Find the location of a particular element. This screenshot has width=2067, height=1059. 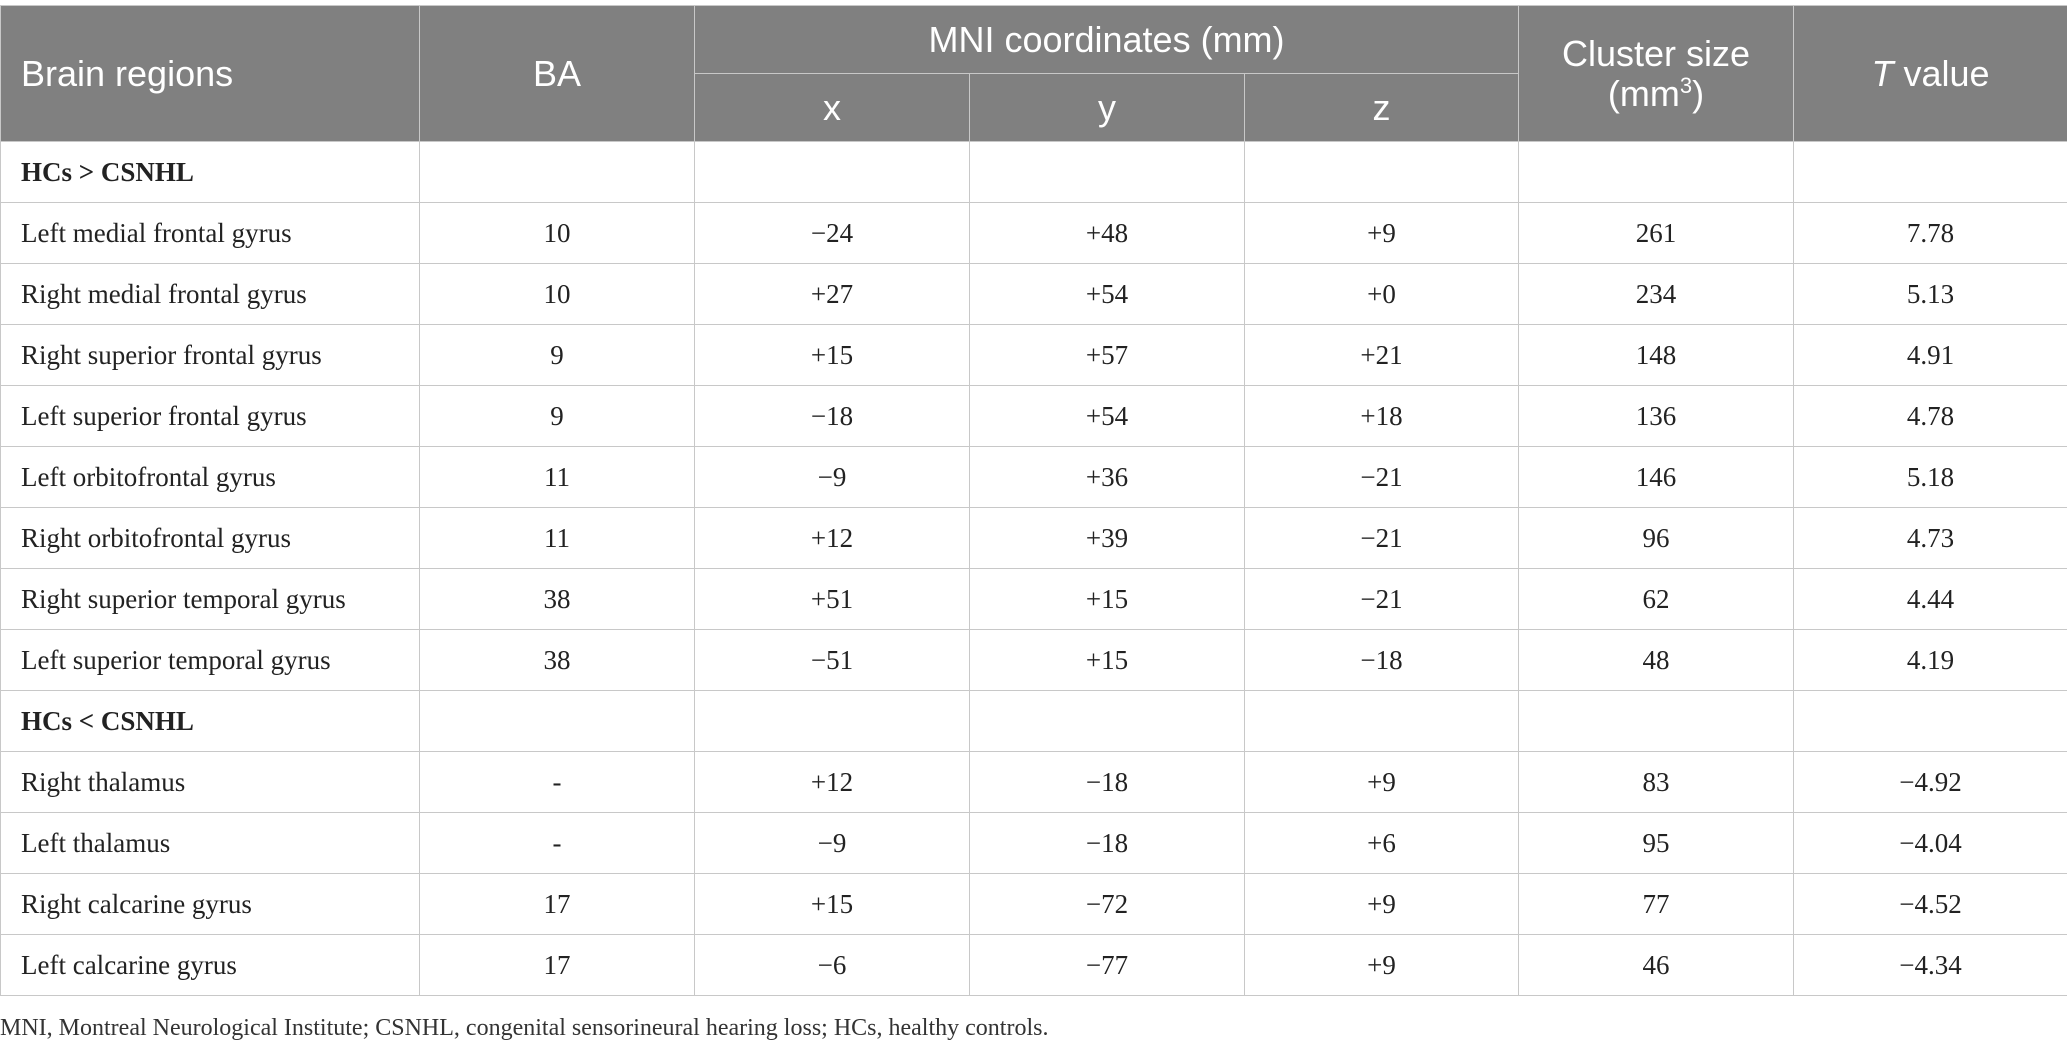

ba-cell is located at coordinates (557, 172).